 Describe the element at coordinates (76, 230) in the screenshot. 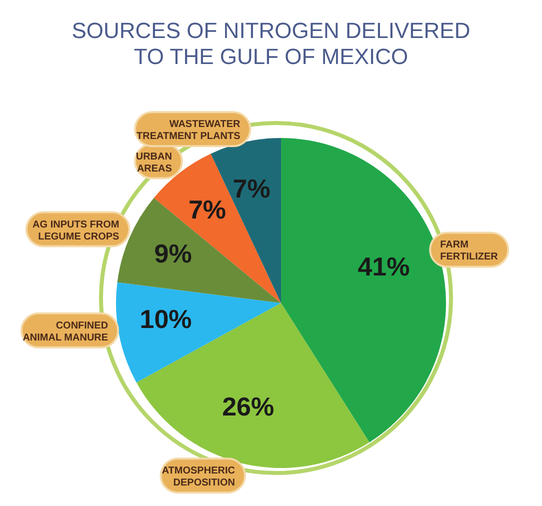

I see `slice-label: AG INPUTS FROM LEGUME CROPS` at that location.